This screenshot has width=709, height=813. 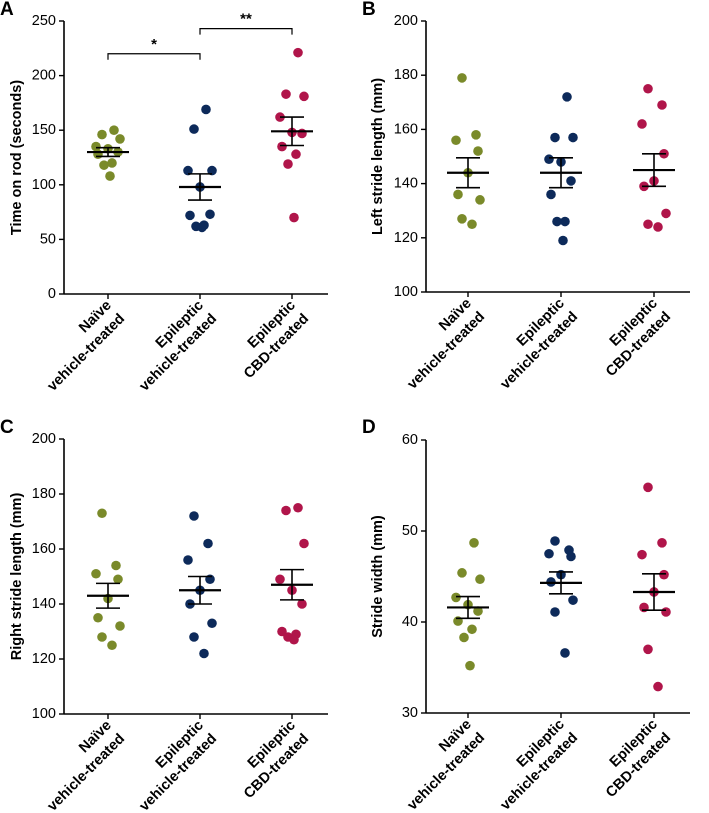 What do you see at coordinates (7, 427) in the screenshot?
I see `panel-letter: C` at bounding box center [7, 427].